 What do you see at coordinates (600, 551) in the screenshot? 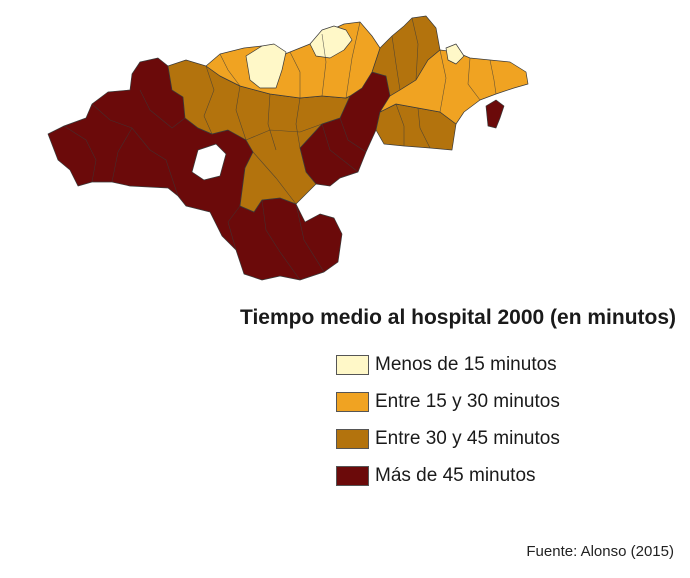
I see `source-caption: Fuente: Alonso (2015)` at bounding box center [600, 551].